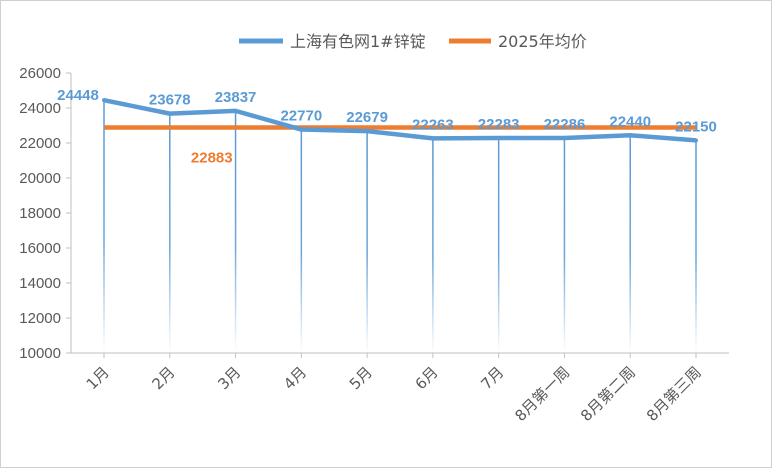 The image size is (772, 468). I want to click on average-label: 22883, so click(212, 158).